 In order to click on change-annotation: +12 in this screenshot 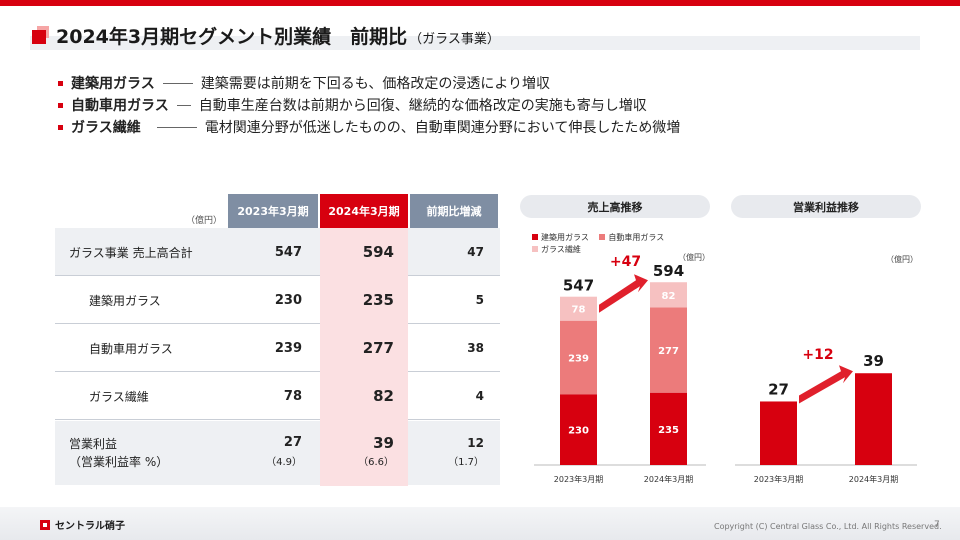, I will do `click(817, 355)`.